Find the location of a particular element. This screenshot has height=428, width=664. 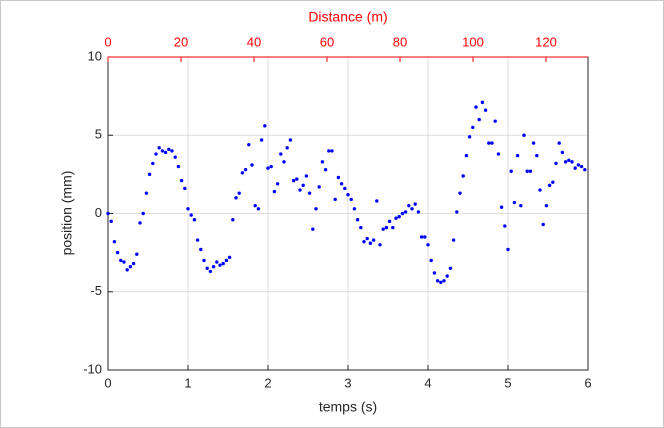

x2-axis-label: Distance (m) is located at coordinates (347, 17).